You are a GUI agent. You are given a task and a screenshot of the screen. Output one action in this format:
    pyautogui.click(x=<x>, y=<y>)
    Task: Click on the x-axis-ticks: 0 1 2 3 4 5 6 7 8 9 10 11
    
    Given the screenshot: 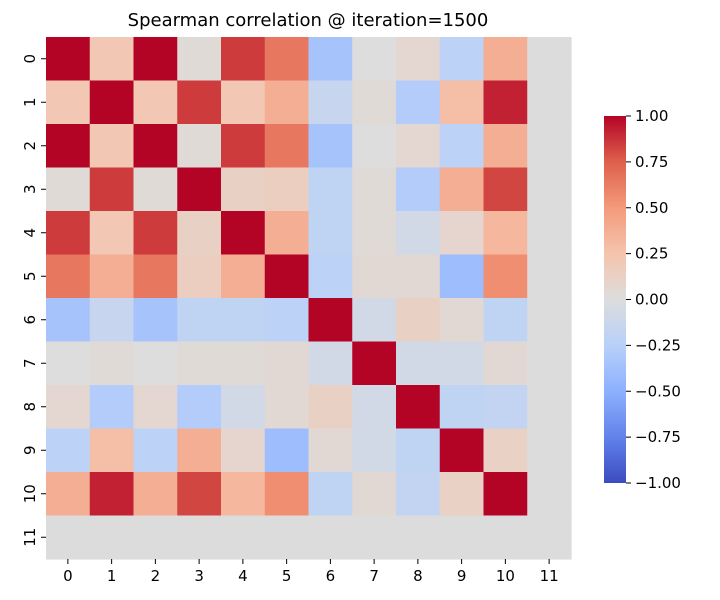 What is the action you would take?
    pyautogui.click(x=311, y=572)
    